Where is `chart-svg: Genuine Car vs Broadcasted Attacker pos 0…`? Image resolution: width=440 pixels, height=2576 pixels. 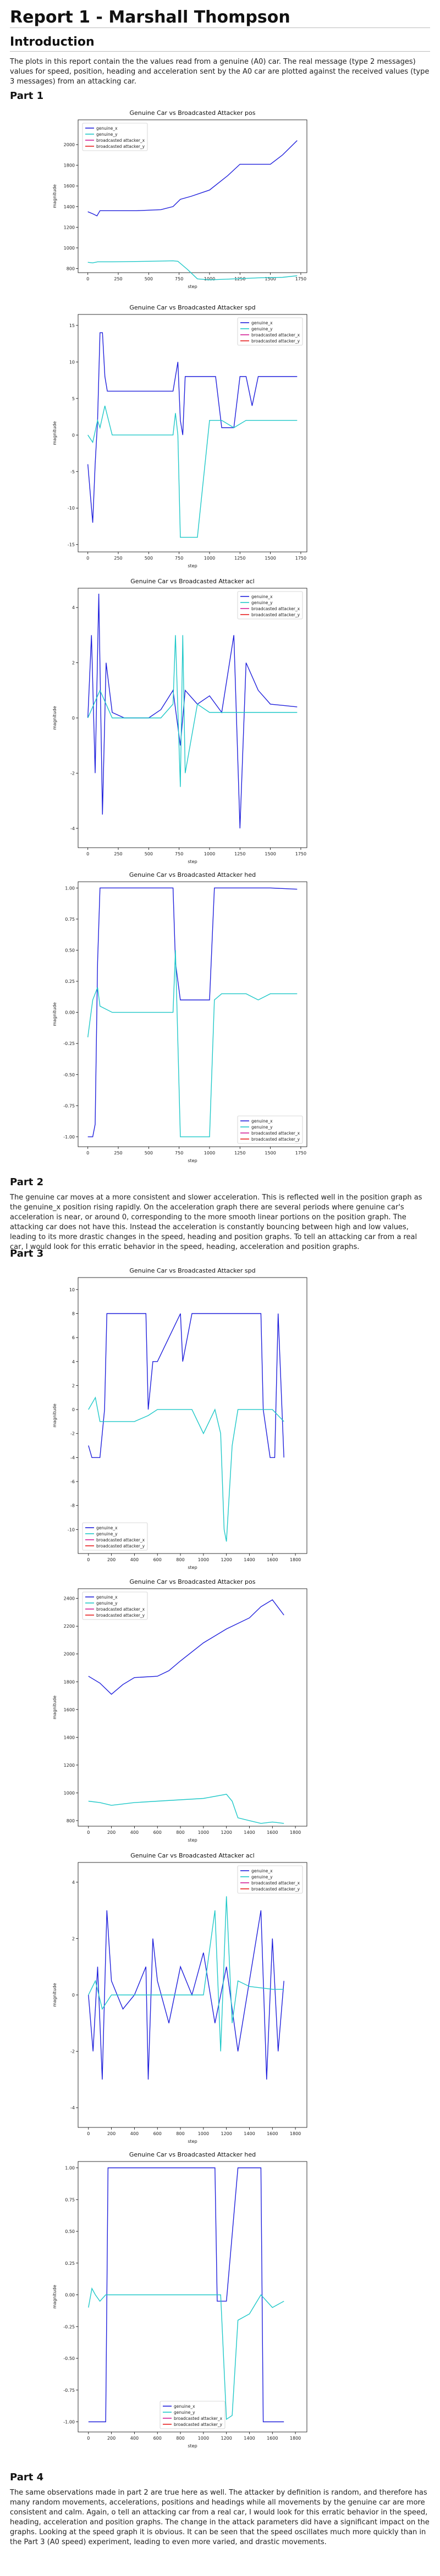 chart-svg: Genuine Car vs Broadcasted Attacker pos 0… is located at coordinates (180, 199).